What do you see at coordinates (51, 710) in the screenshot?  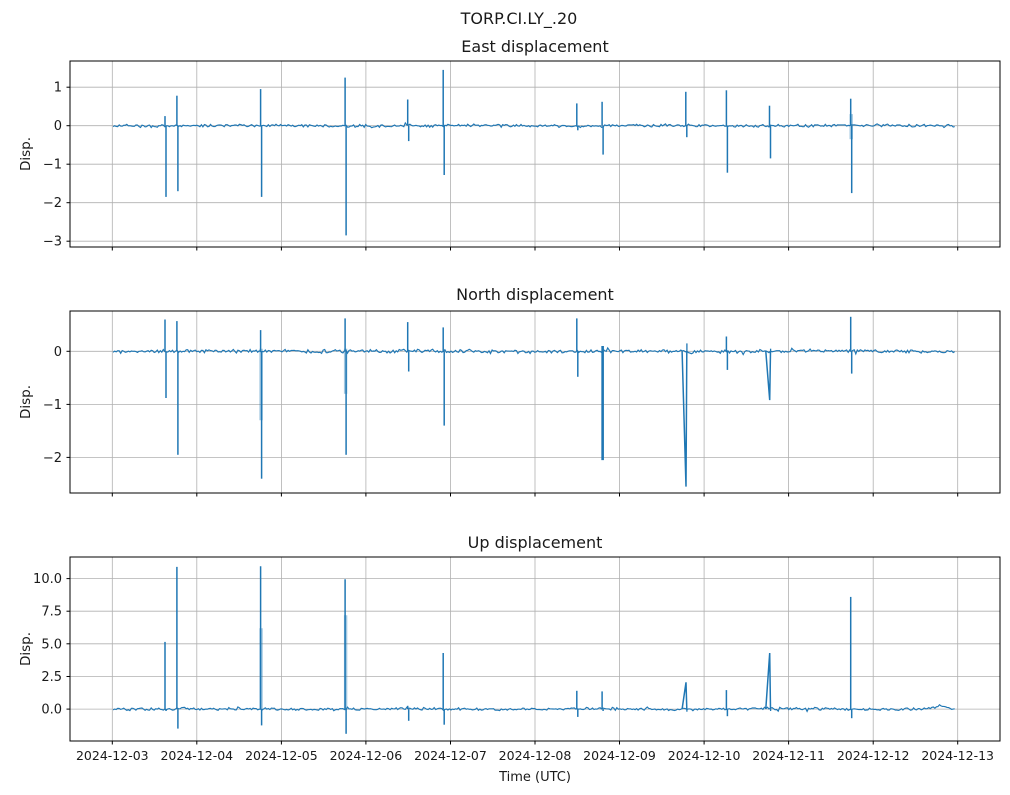 I see `y-tick-label: 0.0` at bounding box center [51, 710].